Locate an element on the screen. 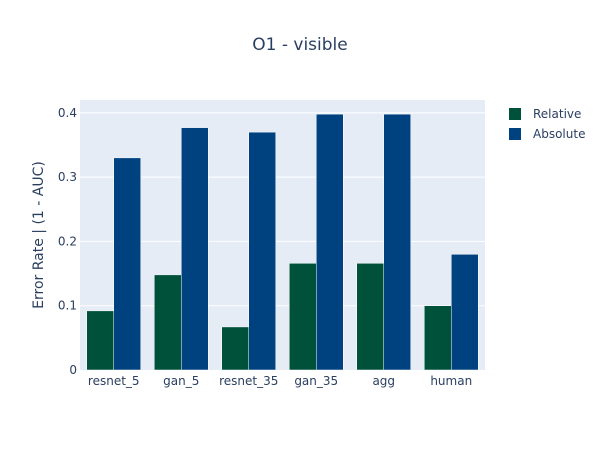 The image size is (600, 450). x-tick-label: gan_35 is located at coordinates (316, 381).